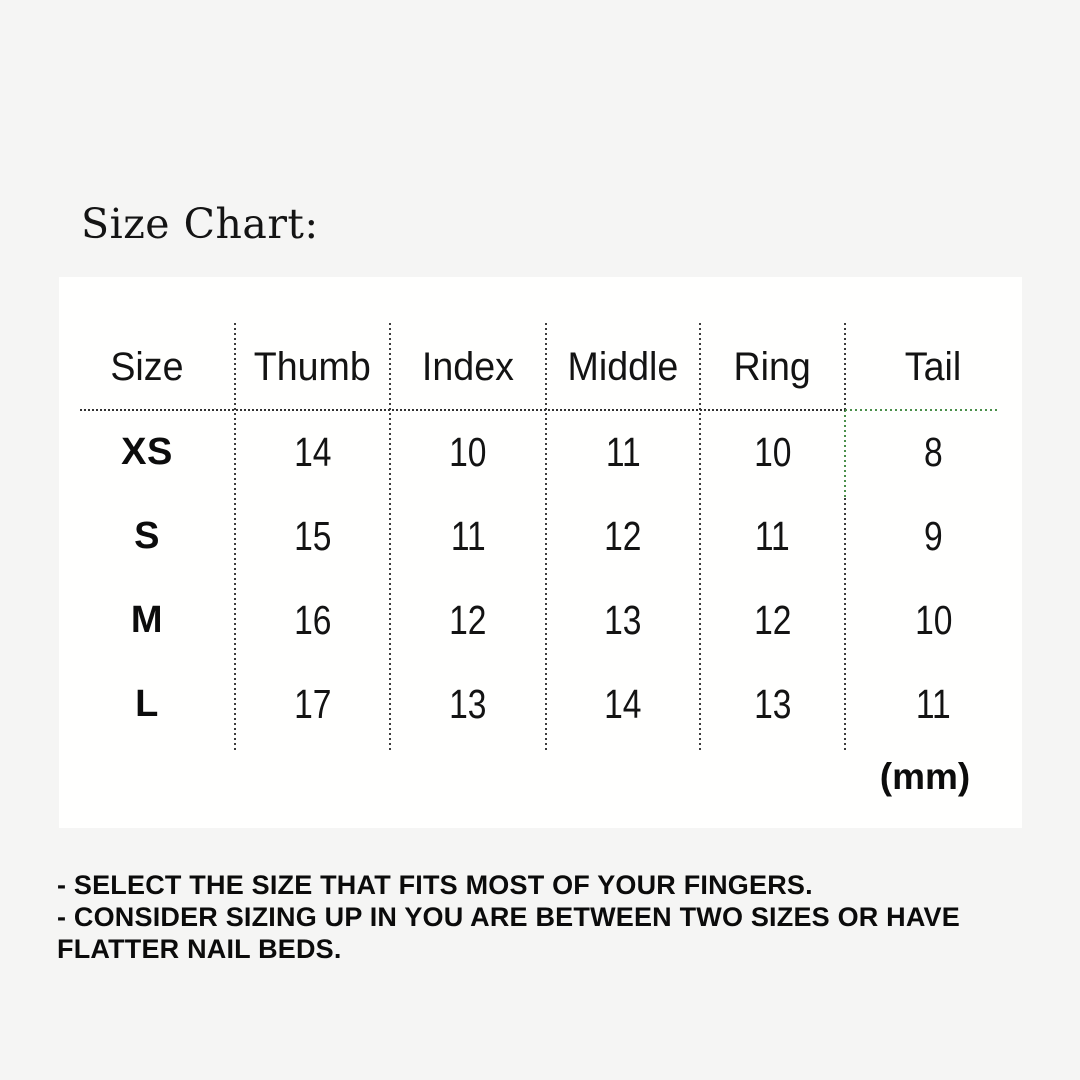  Describe the element at coordinates (933, 367) in the screenshot. I see `column-header-label: Tail` at that location.